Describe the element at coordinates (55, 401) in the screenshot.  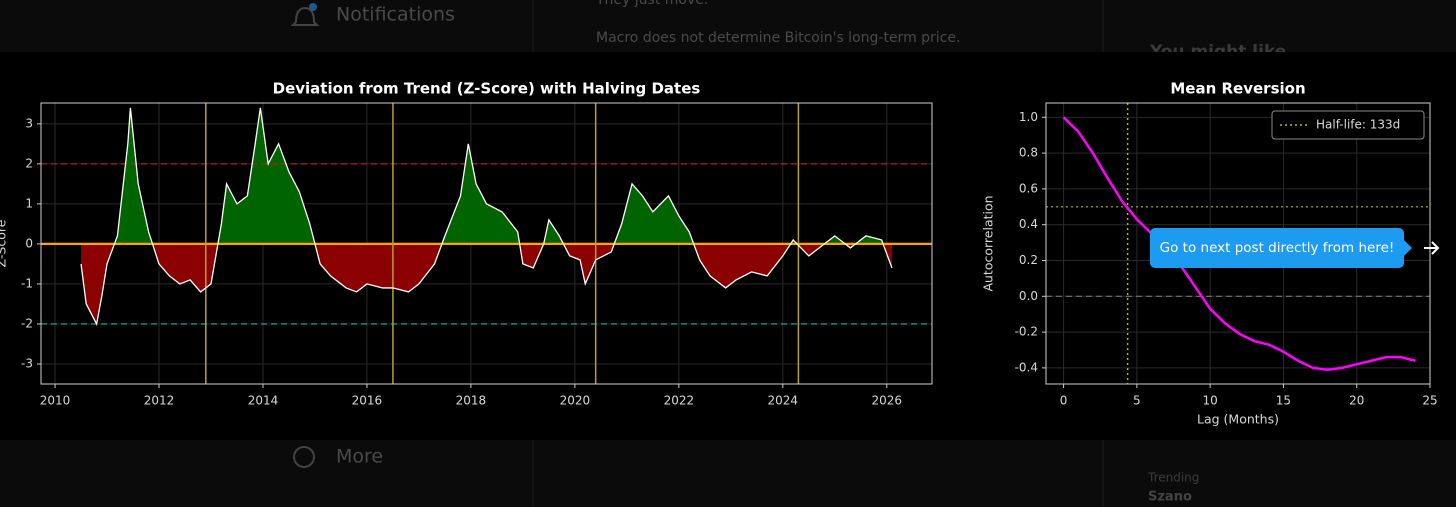
I see `x-tick-label: 2010` at that location.